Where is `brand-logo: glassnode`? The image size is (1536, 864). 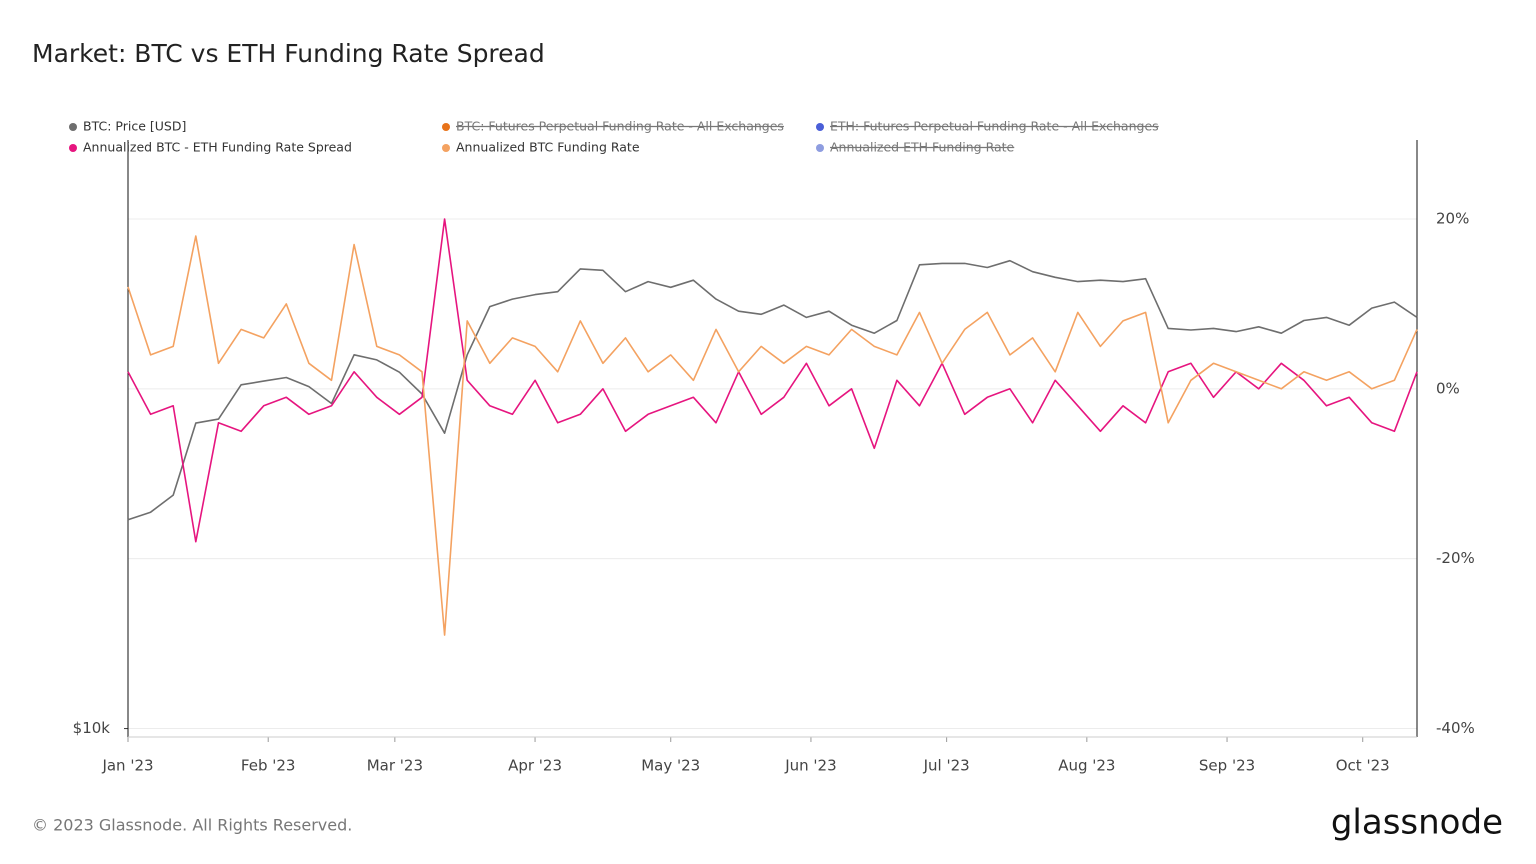 brand-logo: glassnode is located at coordinates (1417, 823).